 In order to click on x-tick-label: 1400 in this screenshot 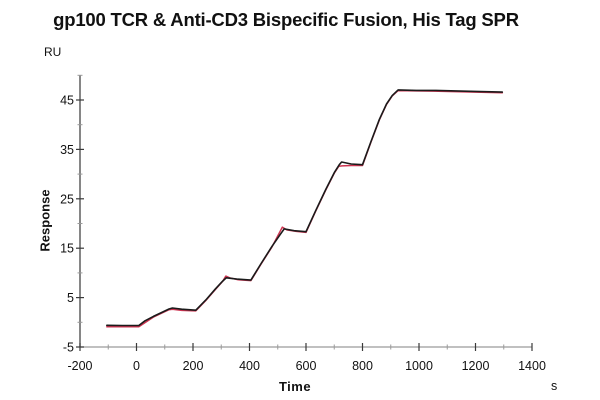, I will do `click(532, 366)`.